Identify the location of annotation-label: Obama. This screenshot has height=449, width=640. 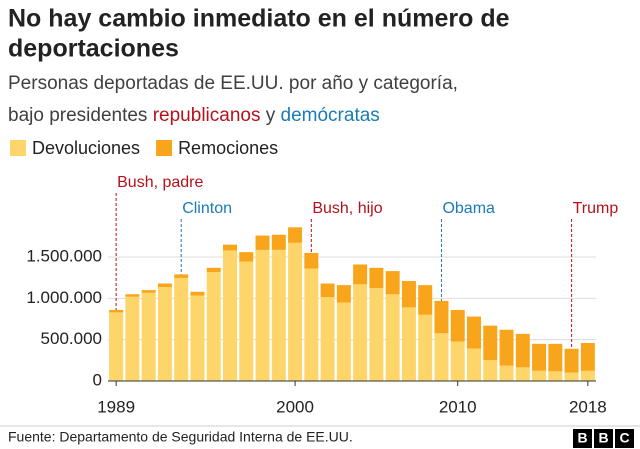
(468, 208).